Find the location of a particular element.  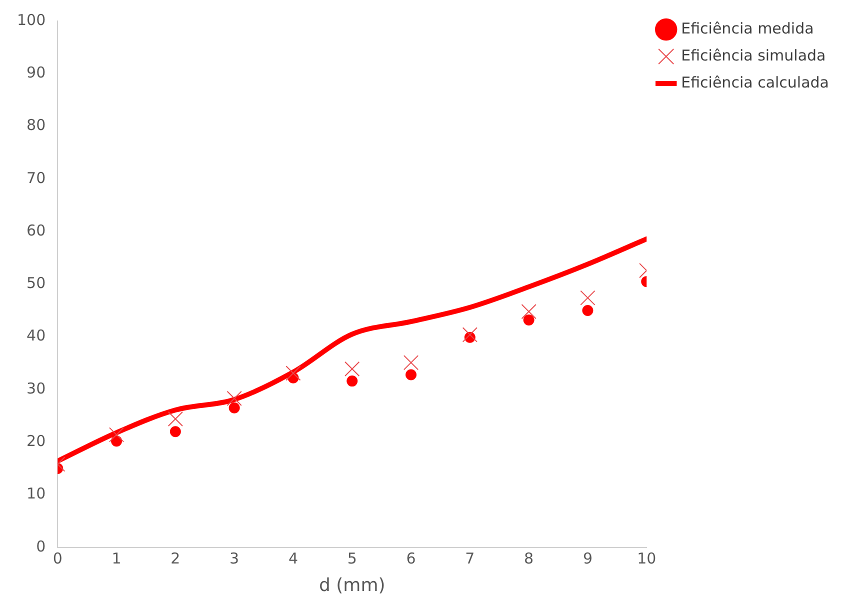

x-tick-label: 7 is located at coordinates (470, 558).